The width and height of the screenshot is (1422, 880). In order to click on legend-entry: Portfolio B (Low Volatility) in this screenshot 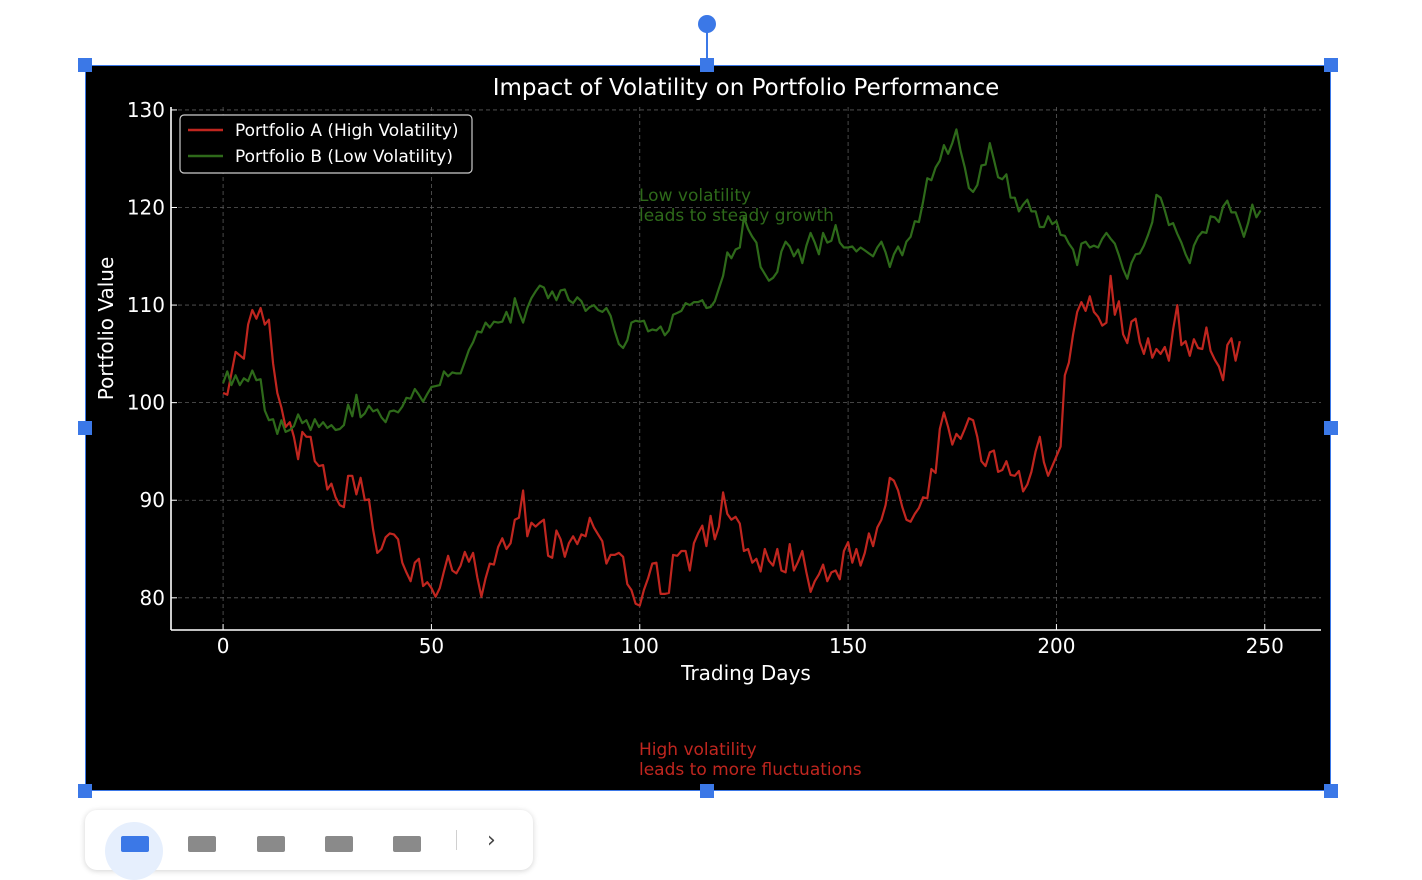, I will do `click(344, 157)`.